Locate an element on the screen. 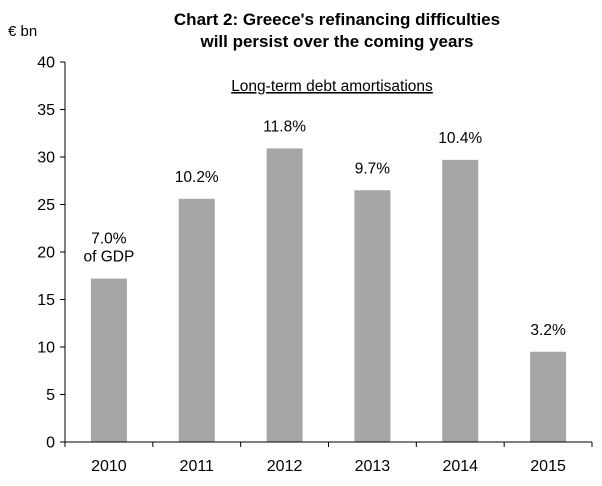 Image resolution: width=602 pixels, height=486 pixels. y-tick-label: 10 is located at coordinates (46, 348).